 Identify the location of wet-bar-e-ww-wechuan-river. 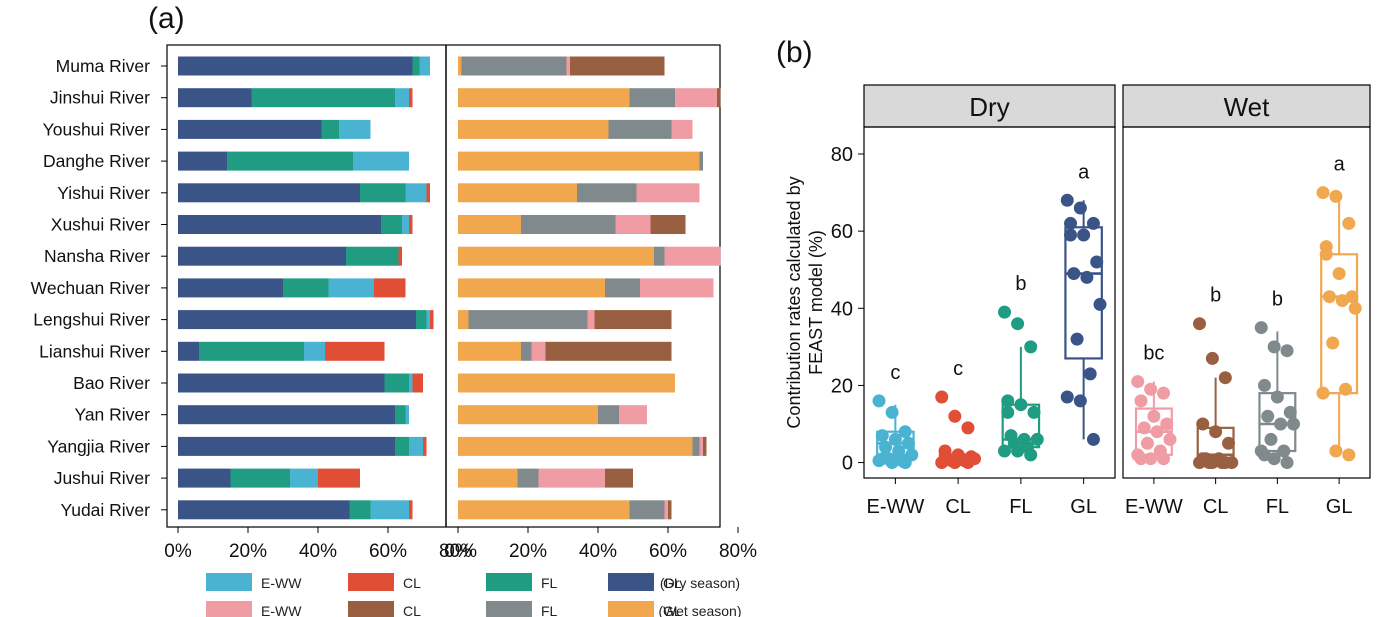
(677, 288).